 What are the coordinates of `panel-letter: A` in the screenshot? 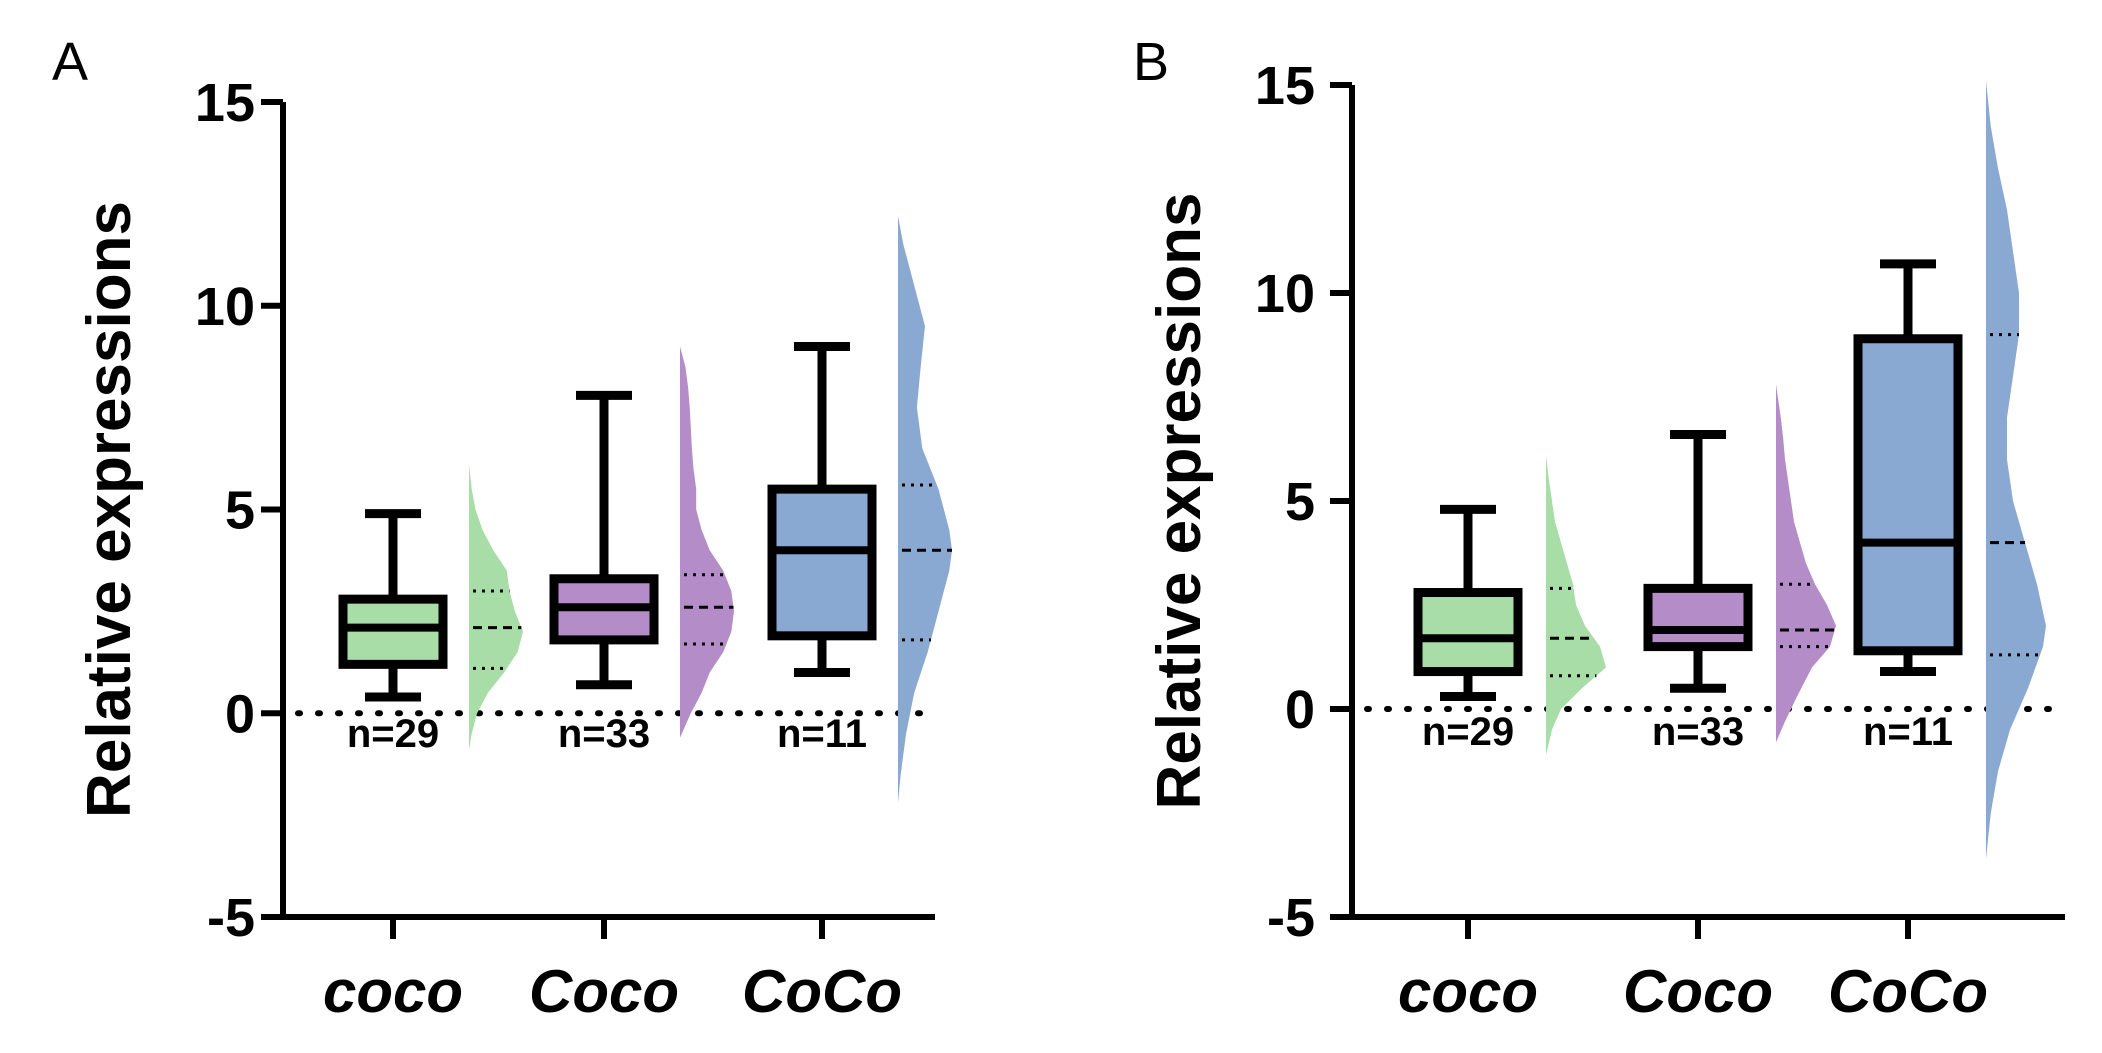 It's located at (70, 62).